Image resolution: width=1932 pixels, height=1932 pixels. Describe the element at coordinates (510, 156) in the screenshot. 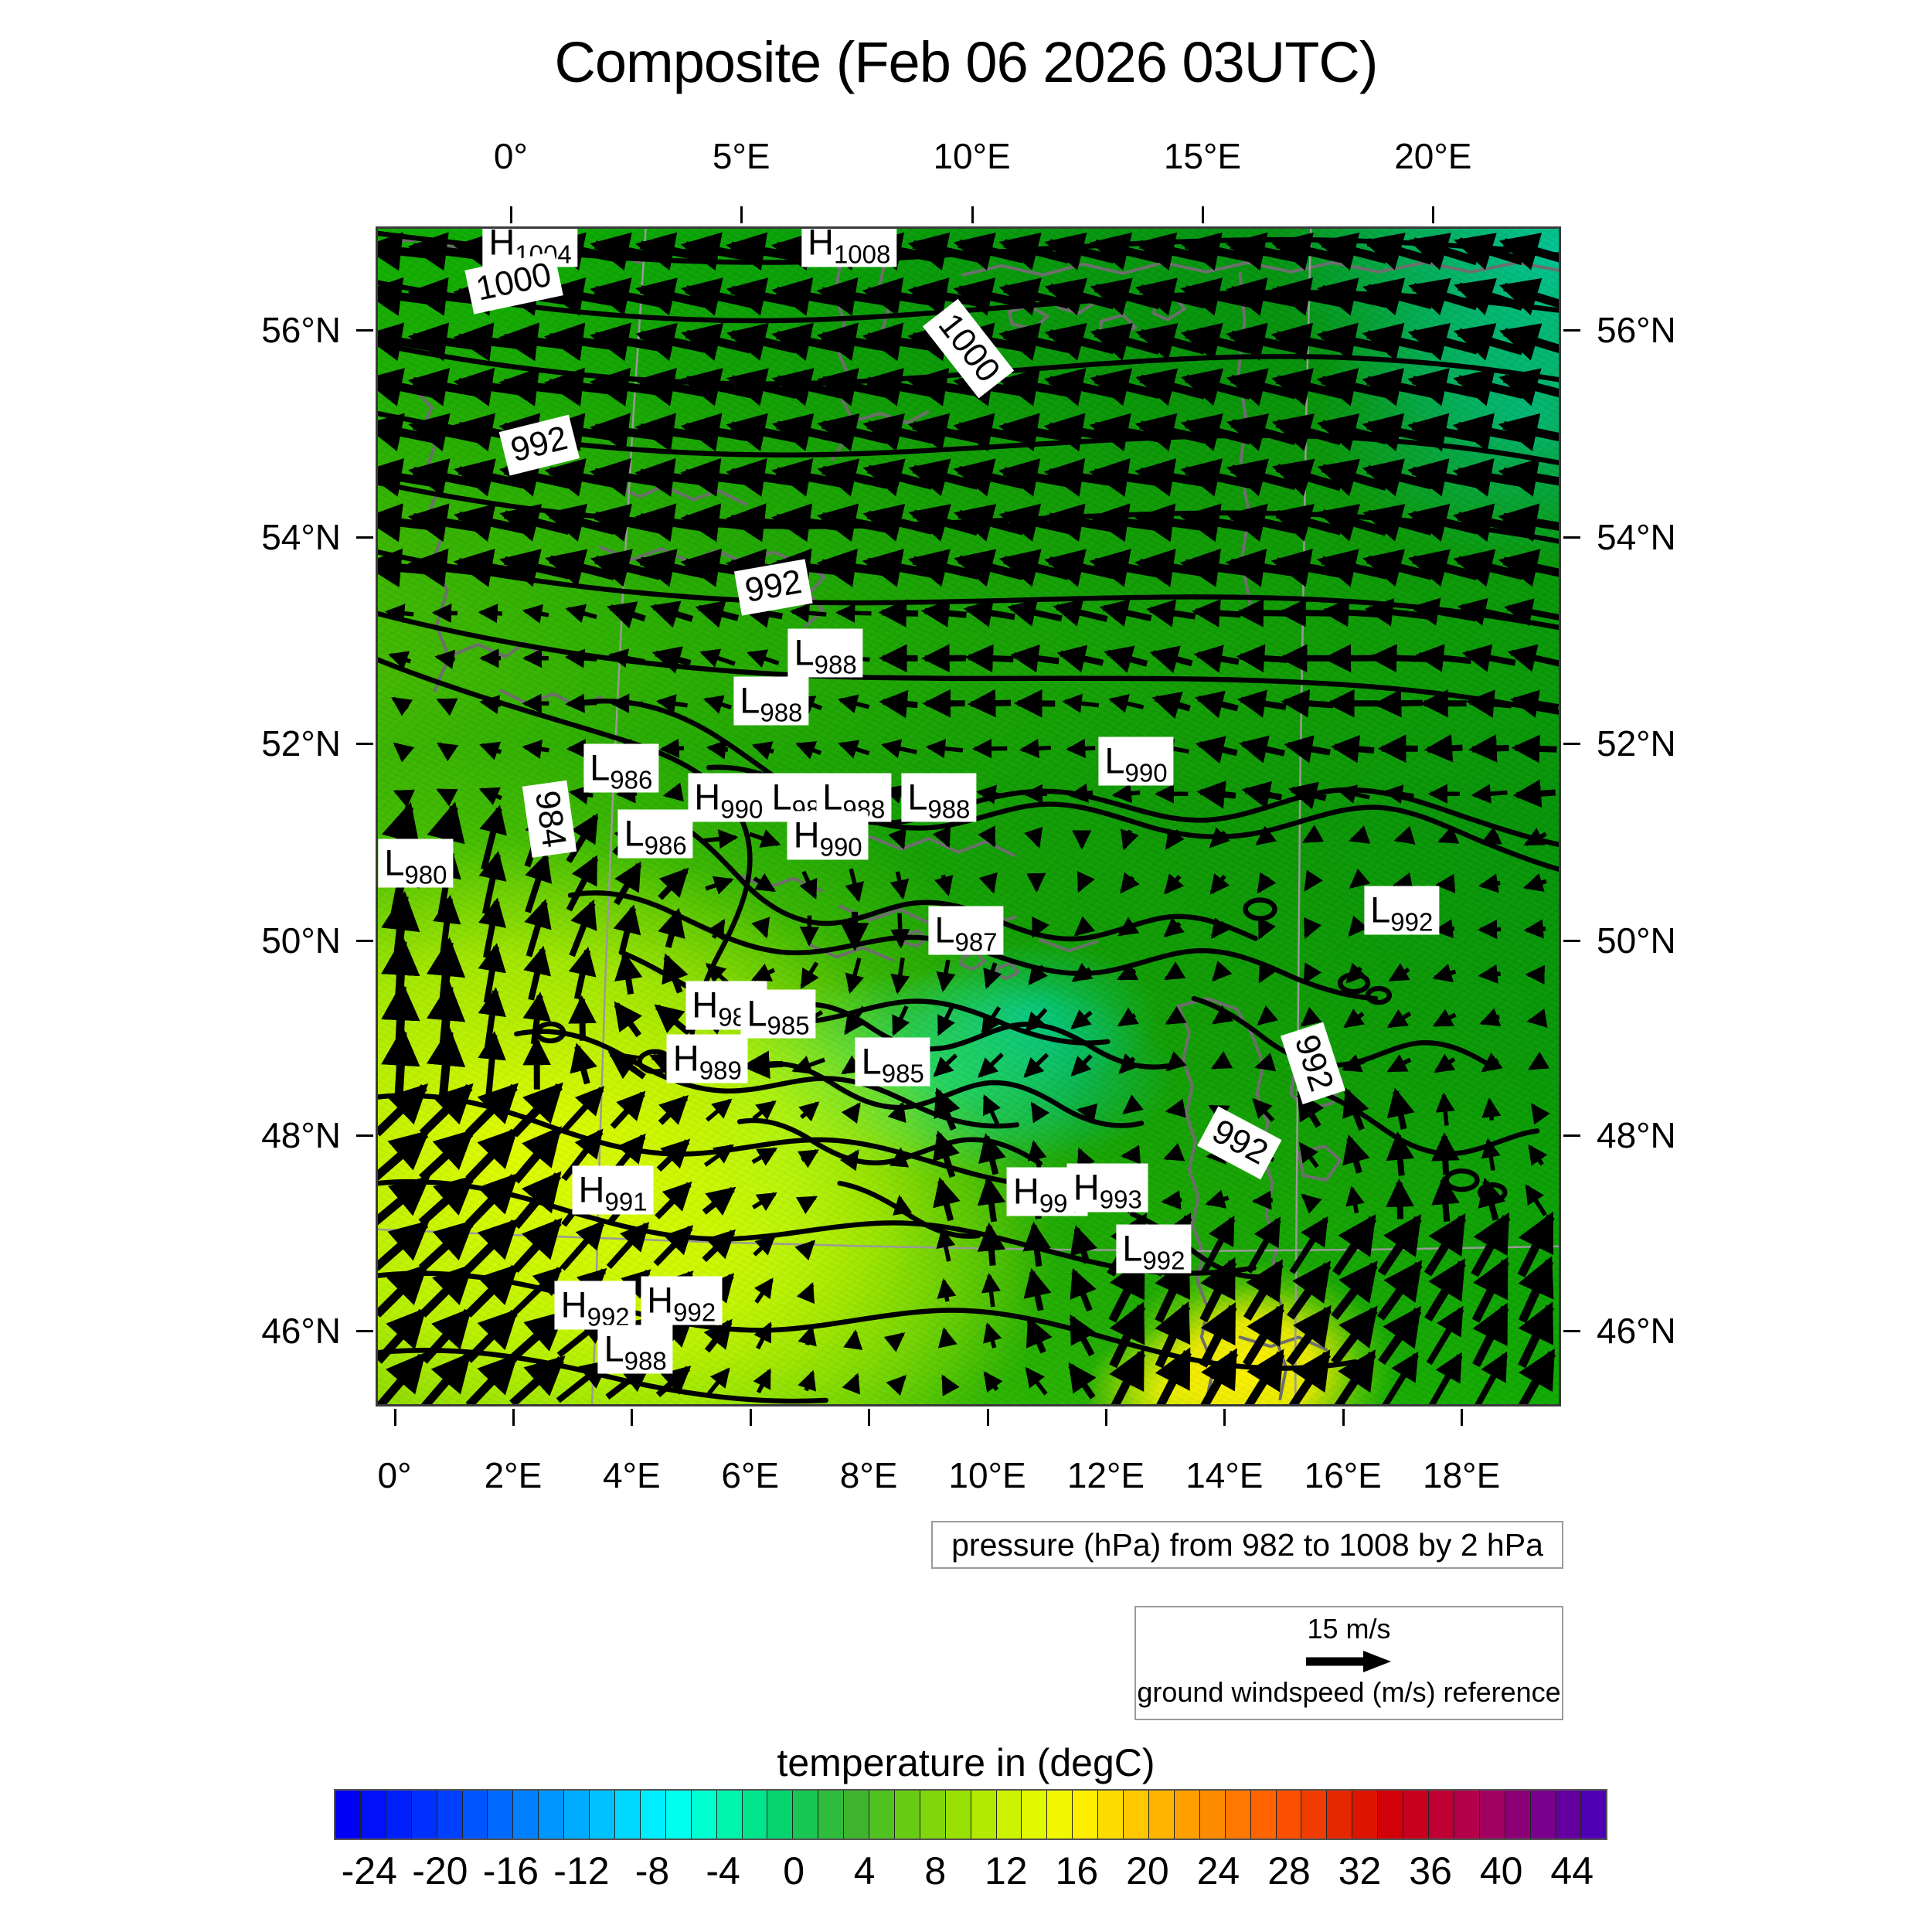

I see `axis-label-top-0: 0°` at that location.